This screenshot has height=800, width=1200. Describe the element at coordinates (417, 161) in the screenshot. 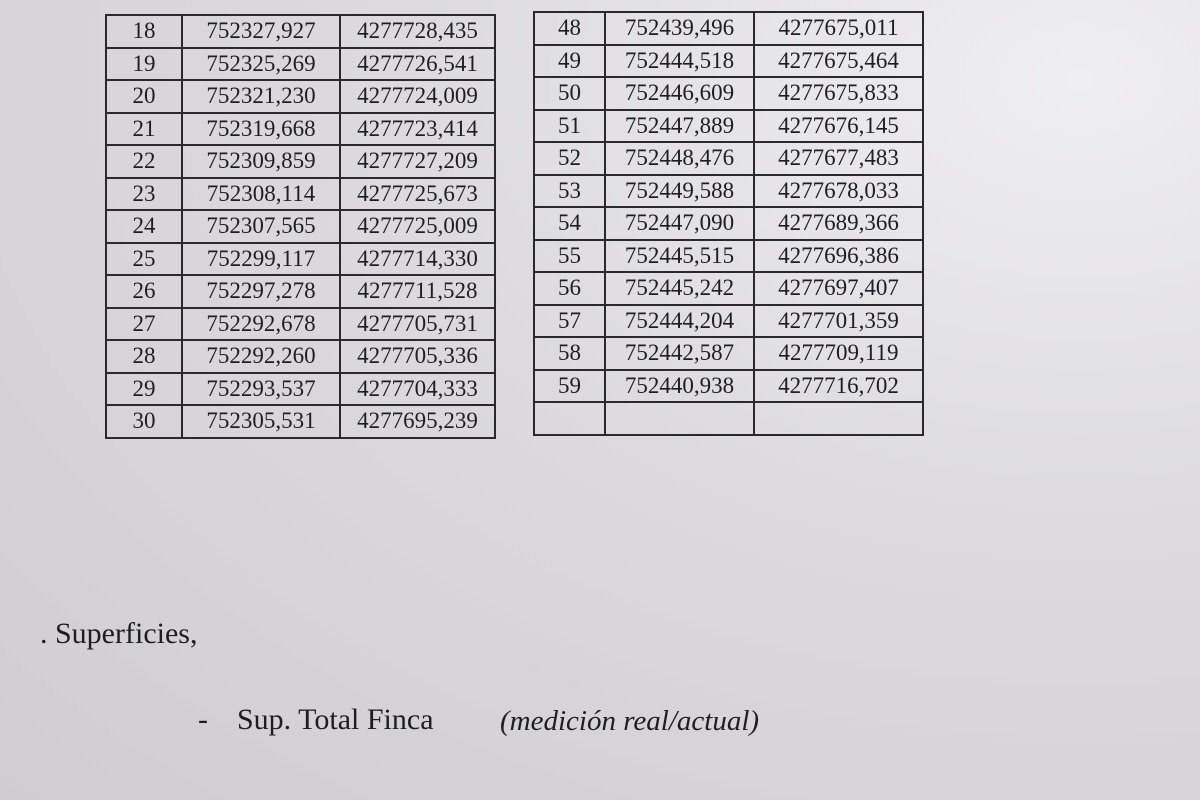

I see `table-cell: 4277727,209` at that location.